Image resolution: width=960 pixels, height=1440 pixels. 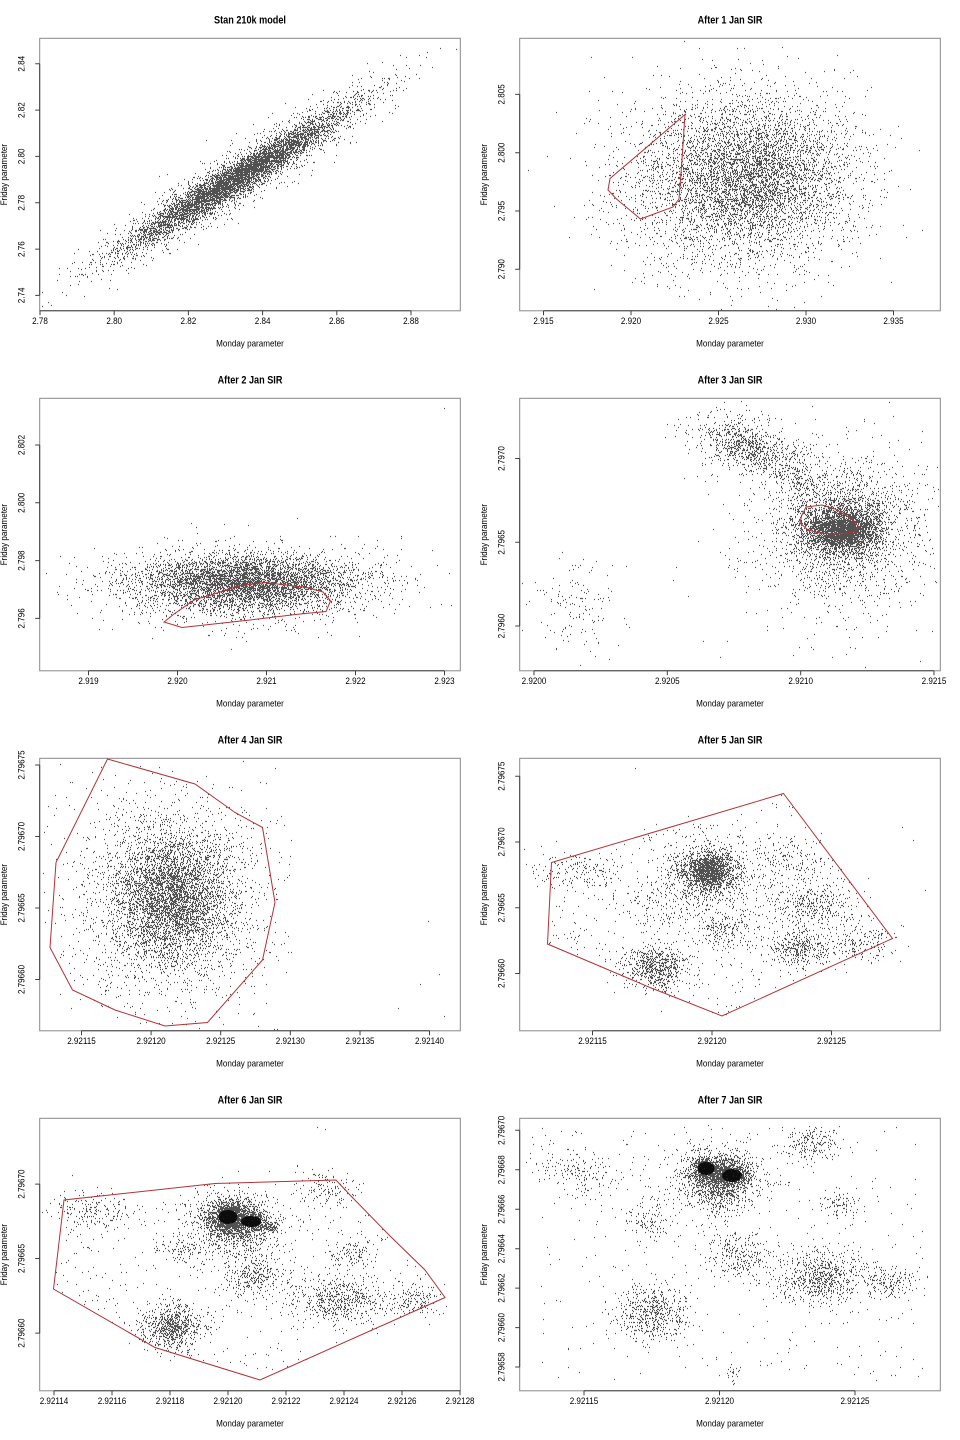 What do you see at coordinates (343, 1400) in the screenshot?
I see `svg-text: 2.92124` at bounding box center [343, 1400].